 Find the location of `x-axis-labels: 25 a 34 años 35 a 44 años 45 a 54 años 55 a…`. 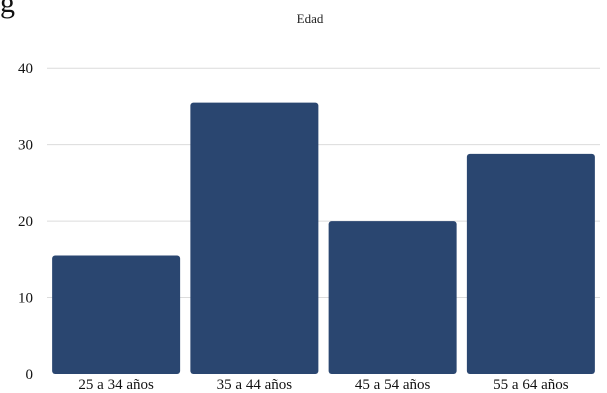

x-axis-labels: 25 a 34 años 35 a 44 años 45 a 54 años 55 a… is located at coordinates (323, 385).